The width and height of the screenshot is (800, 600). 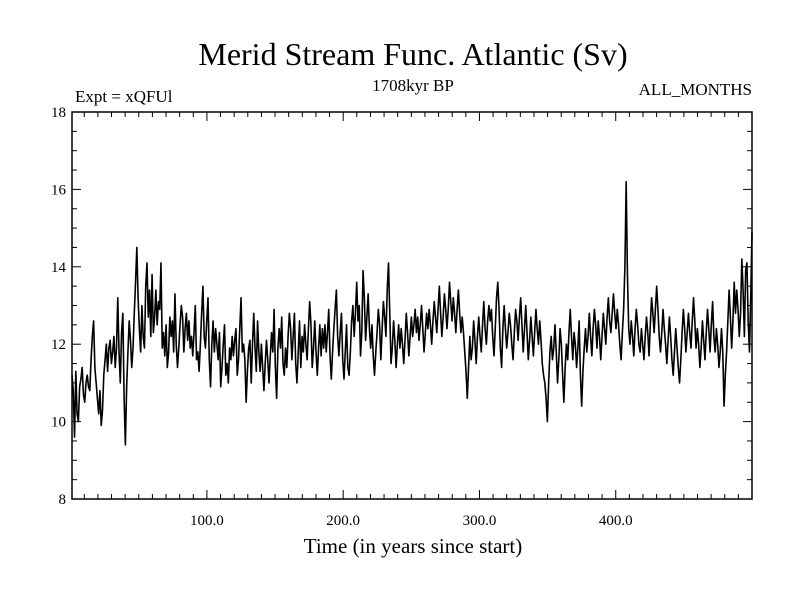 I want to click on chart-title: Merid Stream Func. Atlantic (Sv), so click(x=412, y=54).